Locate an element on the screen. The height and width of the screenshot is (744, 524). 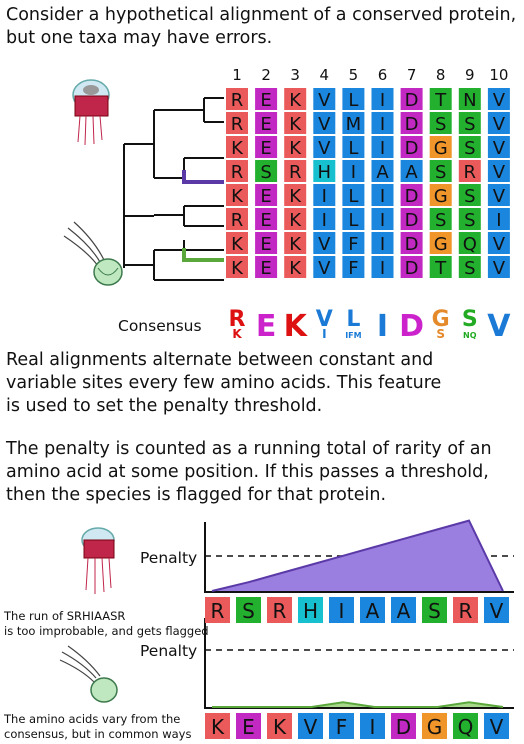
sequence-residue: G is located at coordinates (435, 727).